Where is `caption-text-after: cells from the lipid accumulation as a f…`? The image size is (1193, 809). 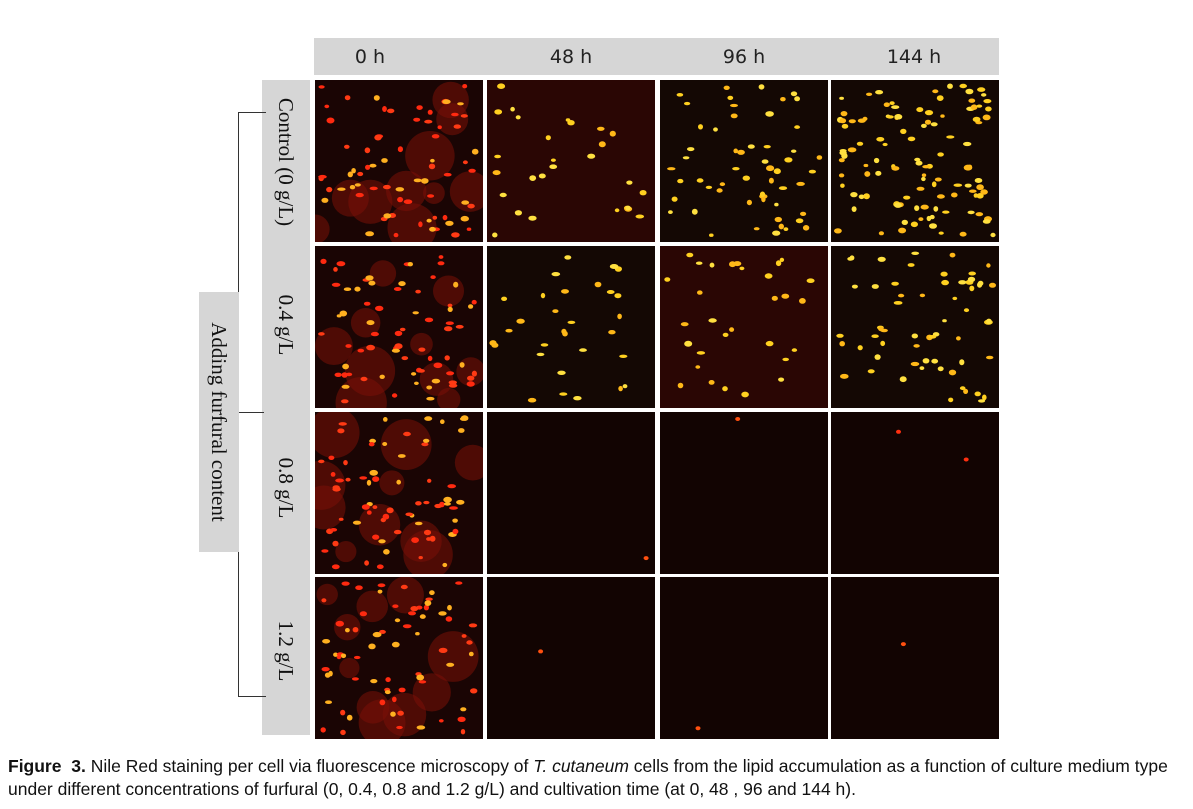 caption-text-after: cells from the lipid accumulation as a f… is located at coordinates (588, 777).